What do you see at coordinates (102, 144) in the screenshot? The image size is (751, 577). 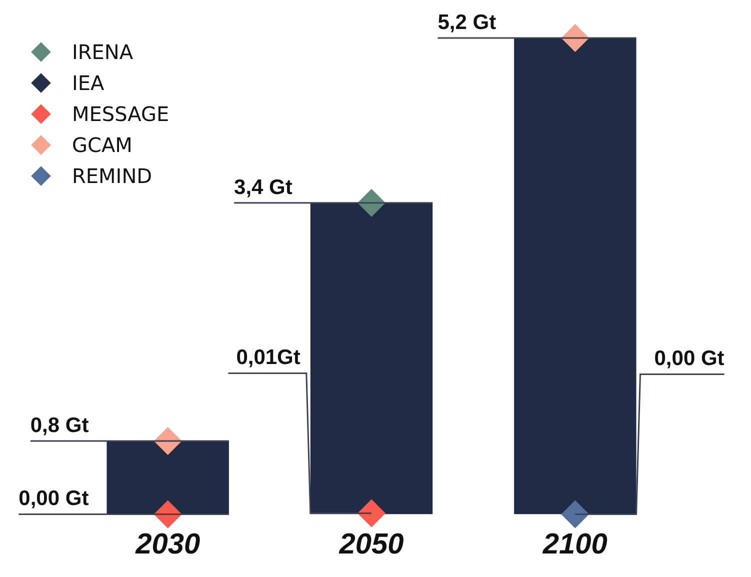 I see `legend-label: GCAM` at bounding box center [102, 144].